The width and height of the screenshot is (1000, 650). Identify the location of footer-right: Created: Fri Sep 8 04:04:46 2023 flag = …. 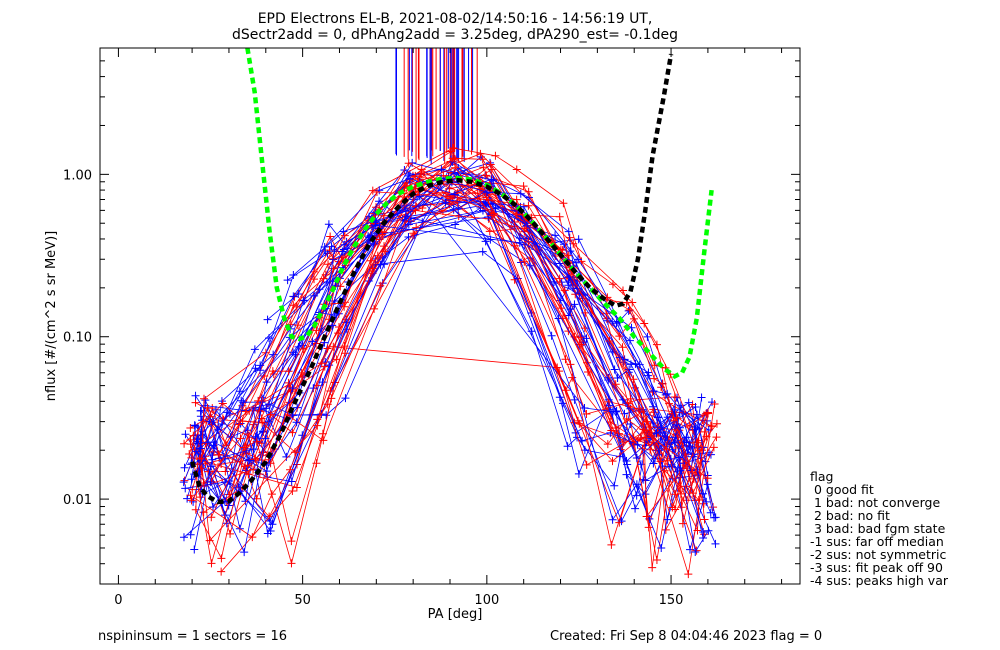
(686, 636).